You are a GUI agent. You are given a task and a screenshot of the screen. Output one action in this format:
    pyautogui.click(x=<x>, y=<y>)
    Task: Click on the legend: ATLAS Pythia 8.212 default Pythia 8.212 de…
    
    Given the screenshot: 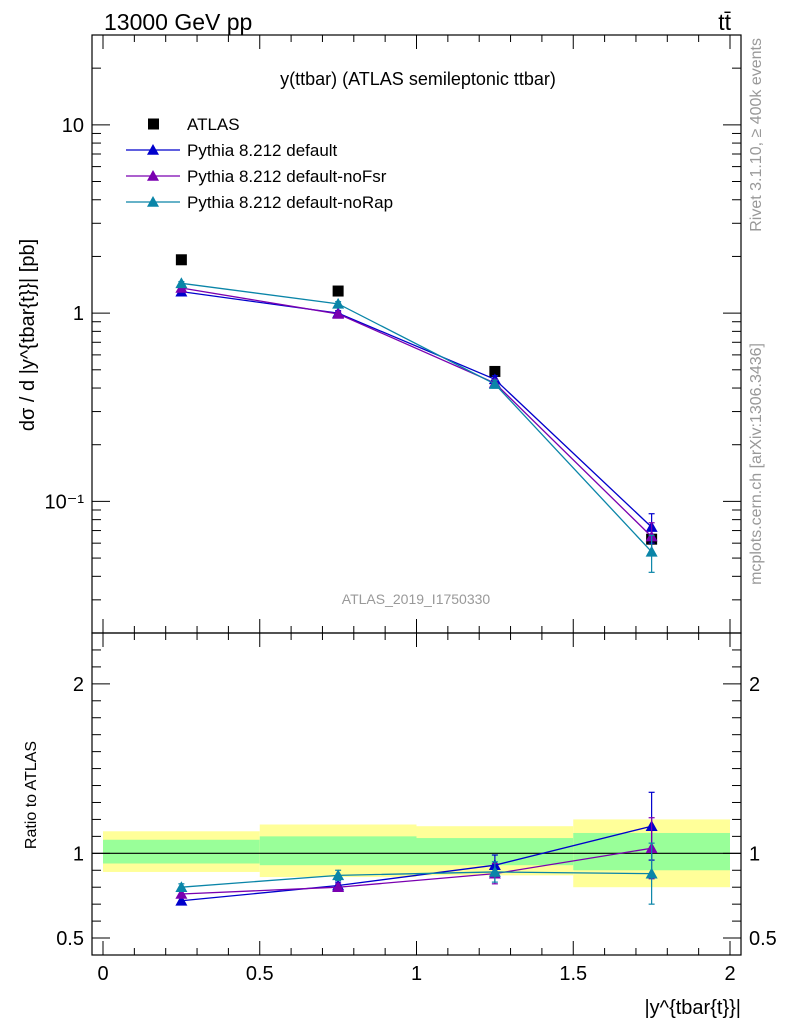 What is the action you would take?
    pyautogui.click(x=259, y=163)
    